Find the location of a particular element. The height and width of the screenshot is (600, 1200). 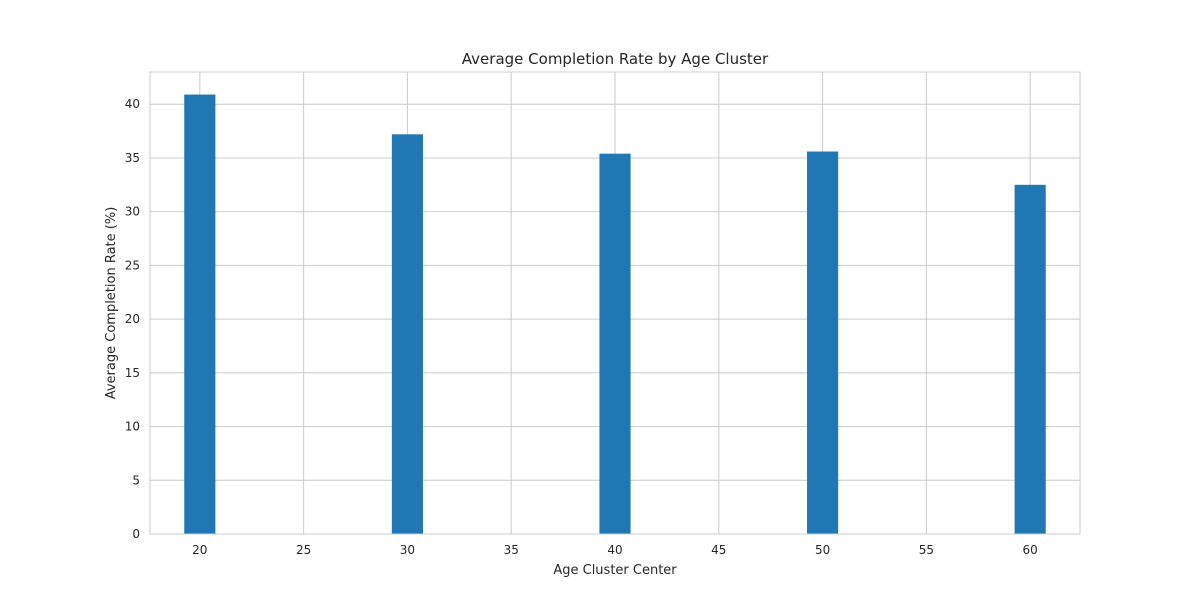

y-tick-label: 35 is located at coordinates (132, 158).